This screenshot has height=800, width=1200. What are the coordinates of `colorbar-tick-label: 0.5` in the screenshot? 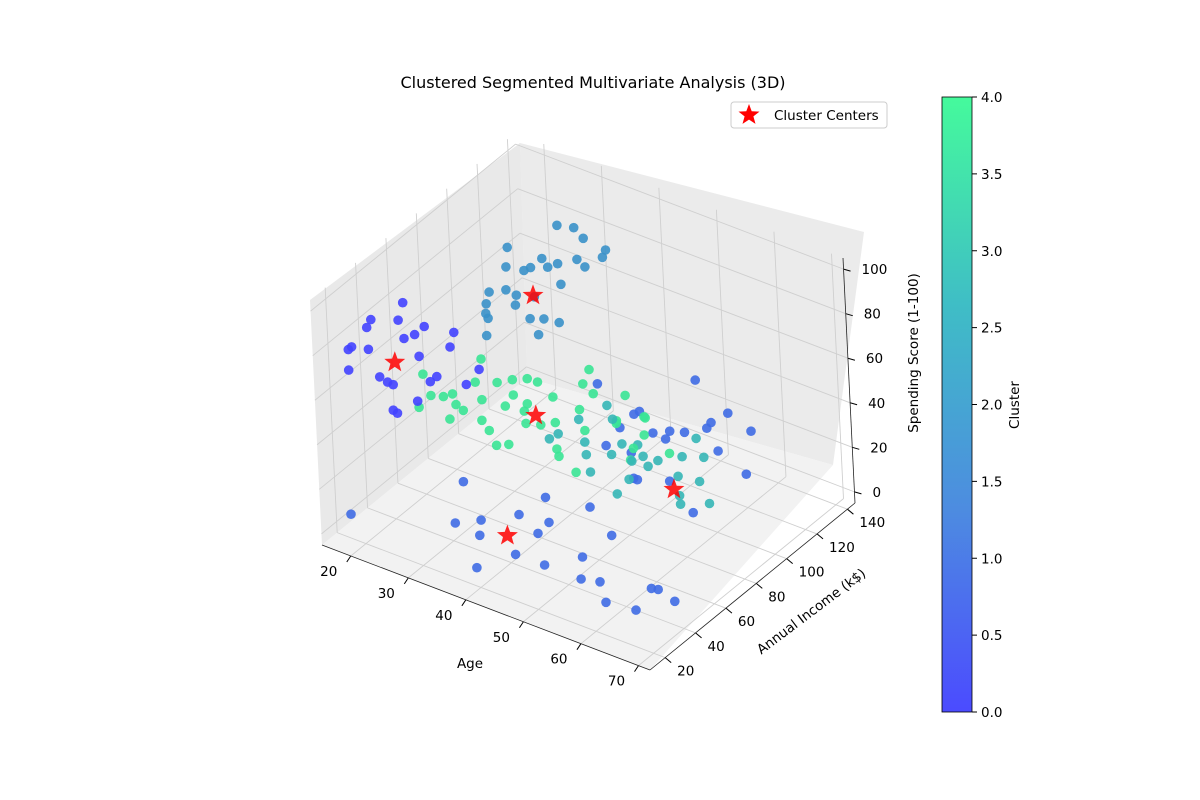 It's located at (991, 636).